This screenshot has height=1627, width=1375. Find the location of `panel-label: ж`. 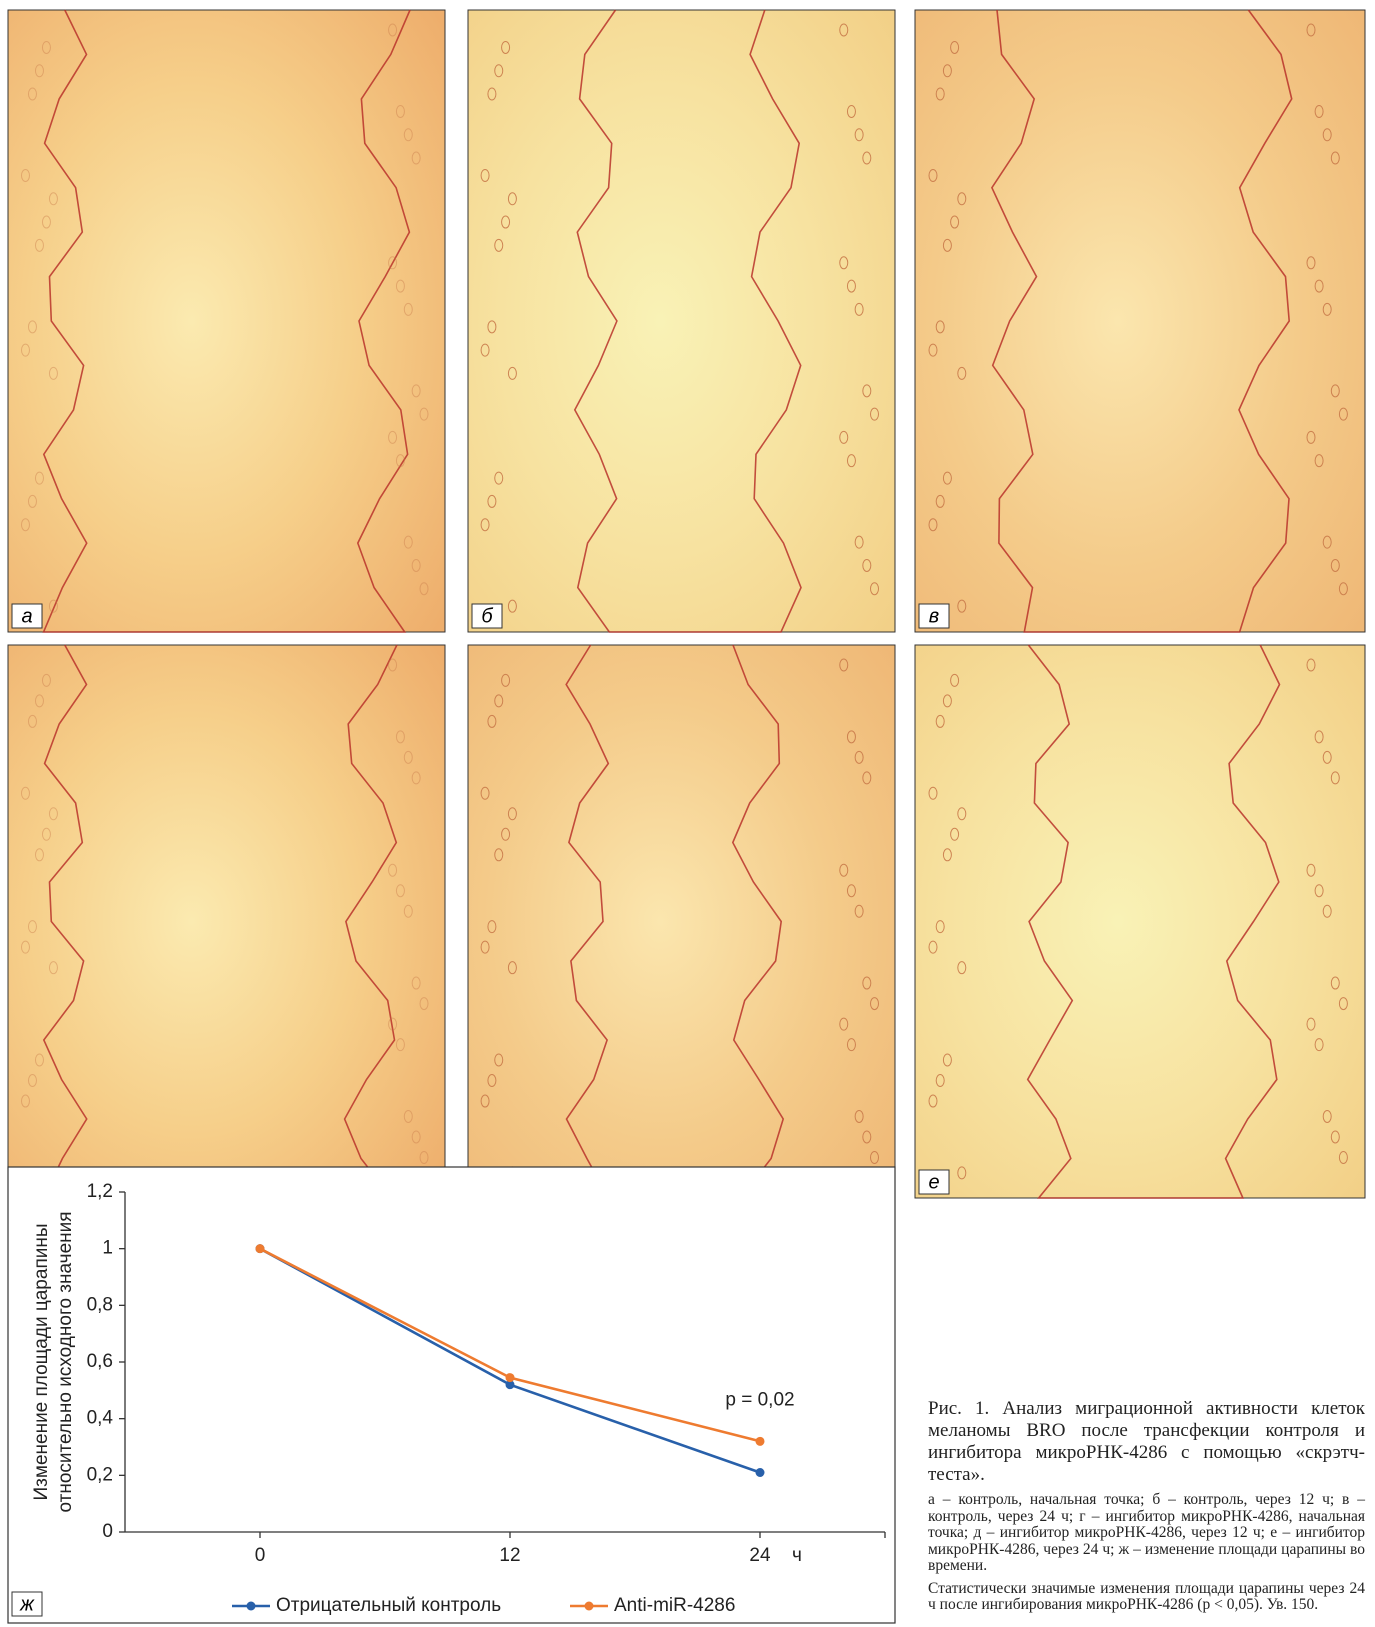

panel-label: ж is located at coordinates (27, 1604).